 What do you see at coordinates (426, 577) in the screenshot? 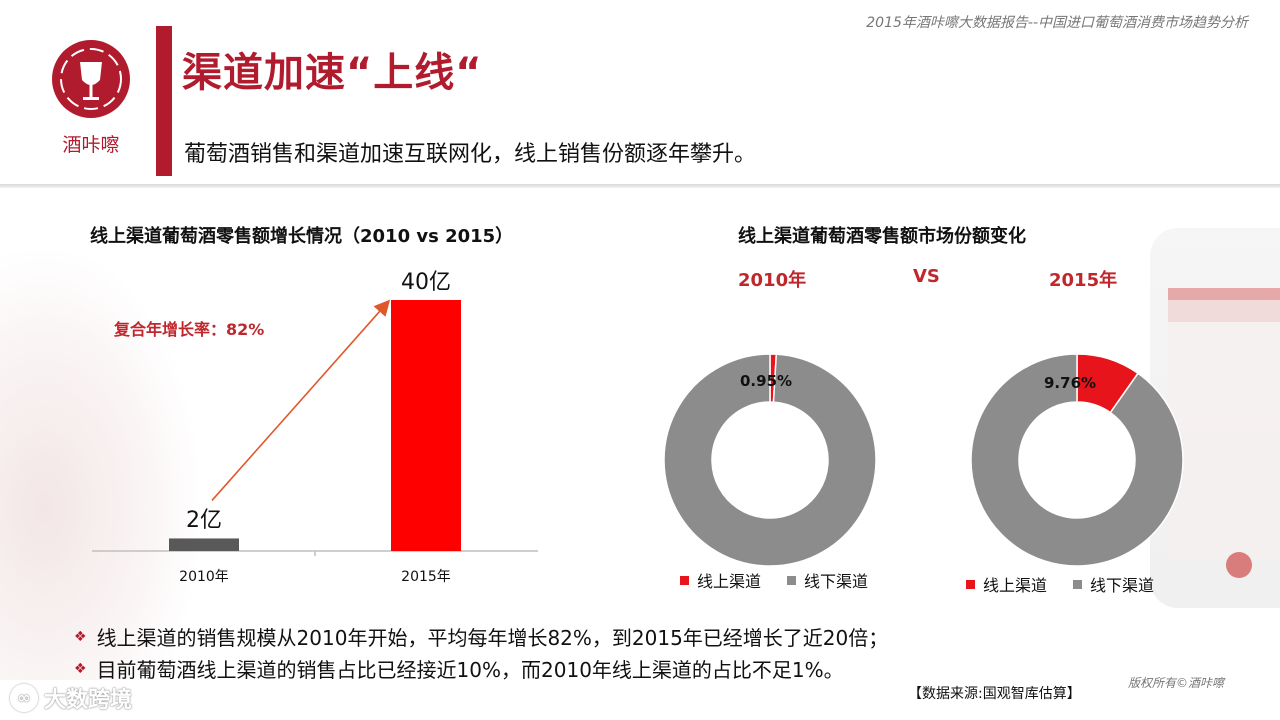
I see `x-tick-label-2015: 2015年` at bounding box center [426, 577].